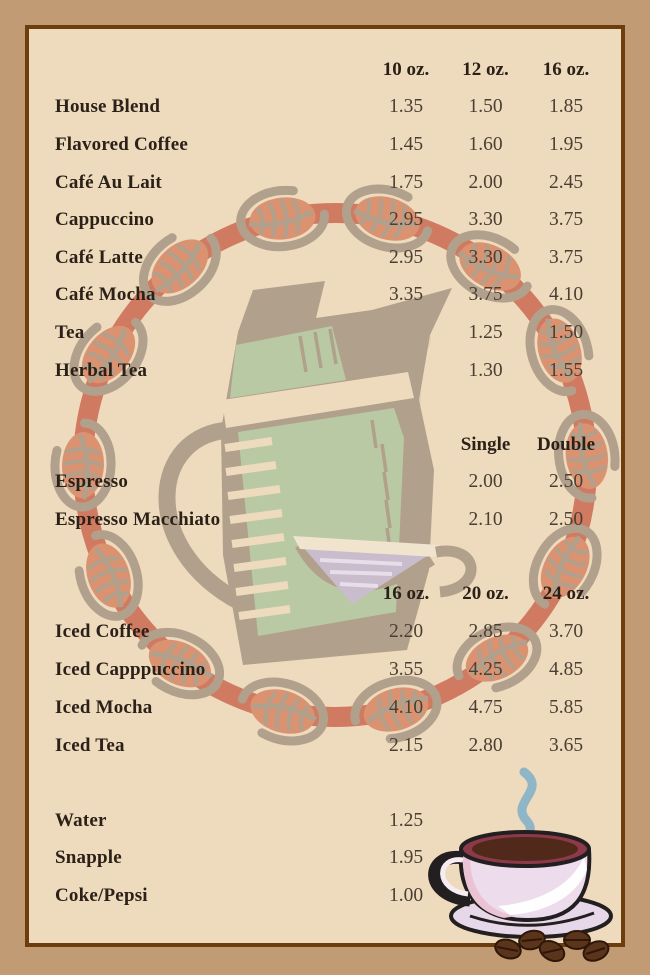 The image size is (650, 975). I want to click on item-label: Espresso, so click(92, 482).